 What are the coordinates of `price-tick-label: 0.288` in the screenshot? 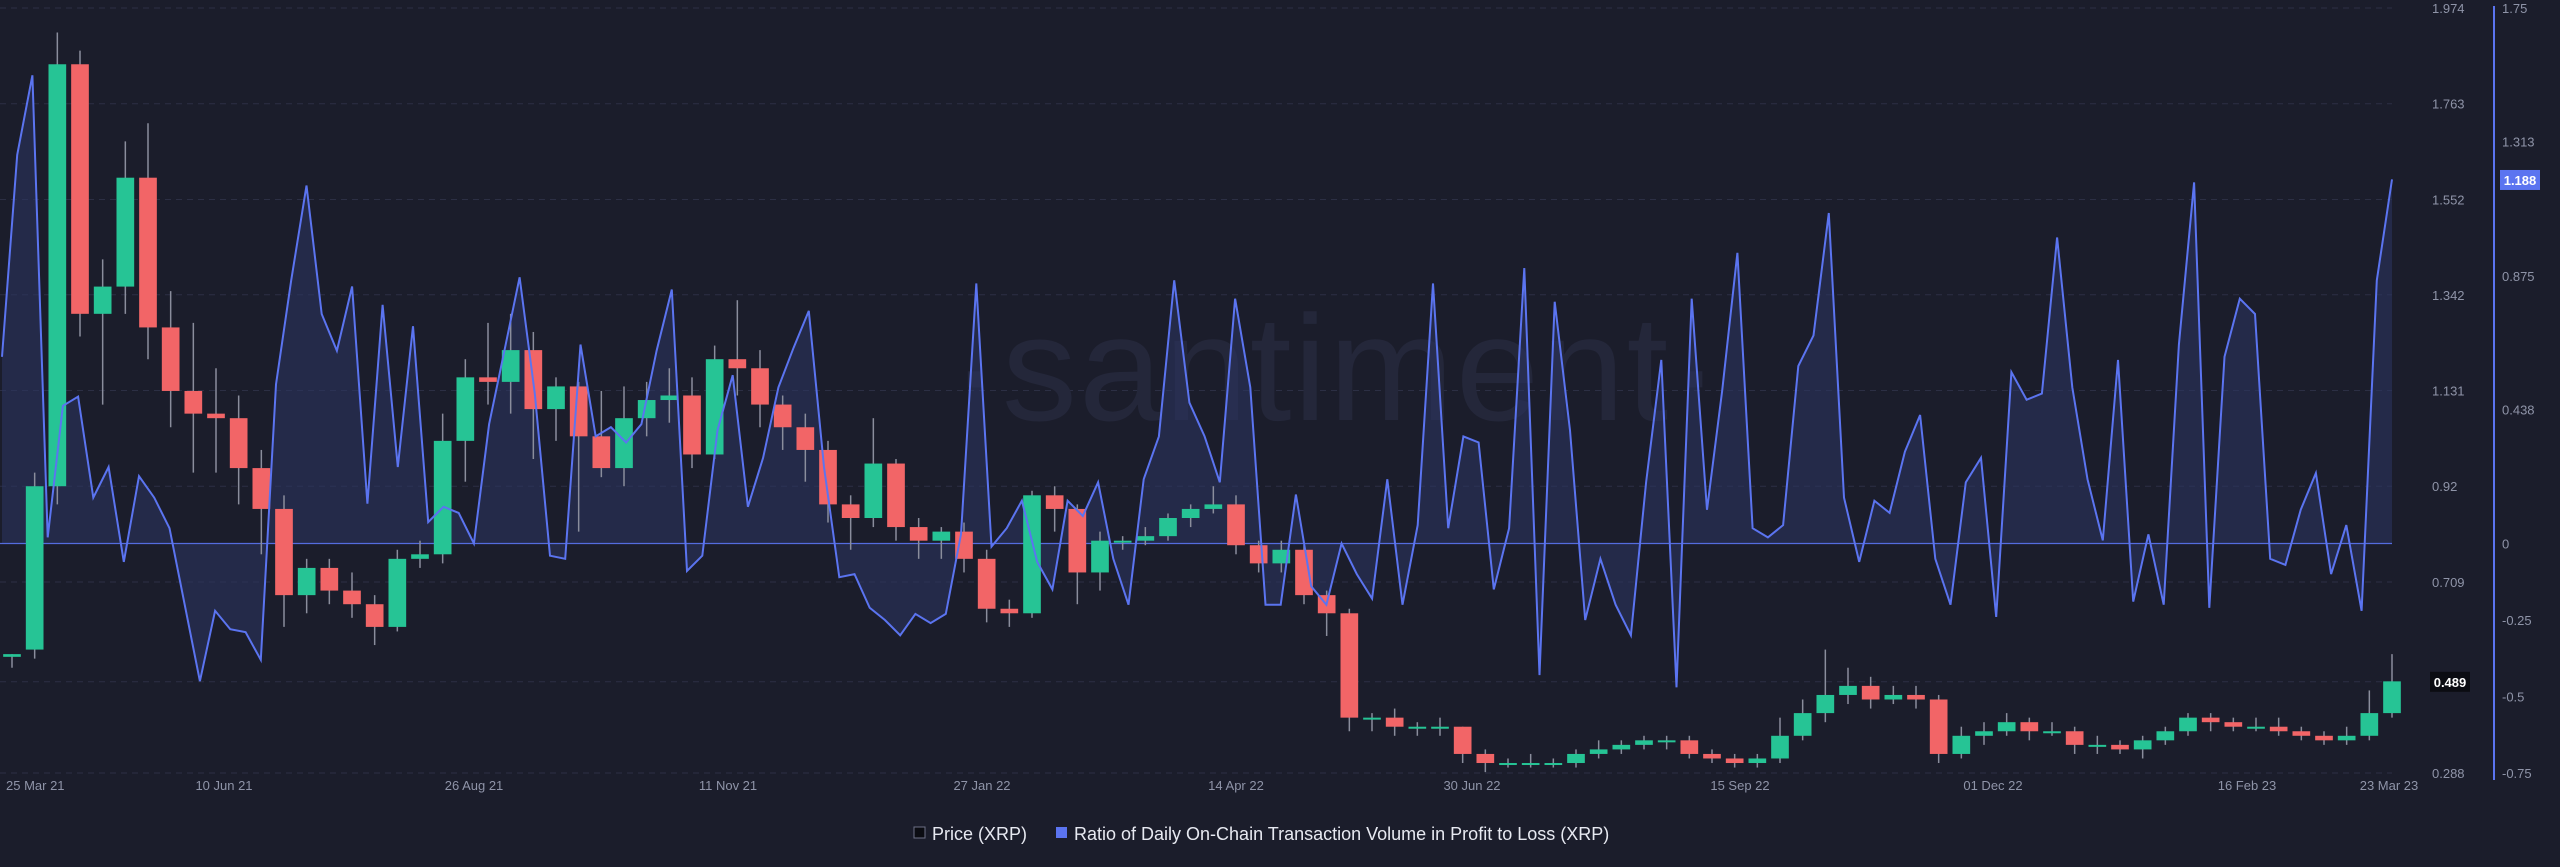 It's located at (2448, 773).